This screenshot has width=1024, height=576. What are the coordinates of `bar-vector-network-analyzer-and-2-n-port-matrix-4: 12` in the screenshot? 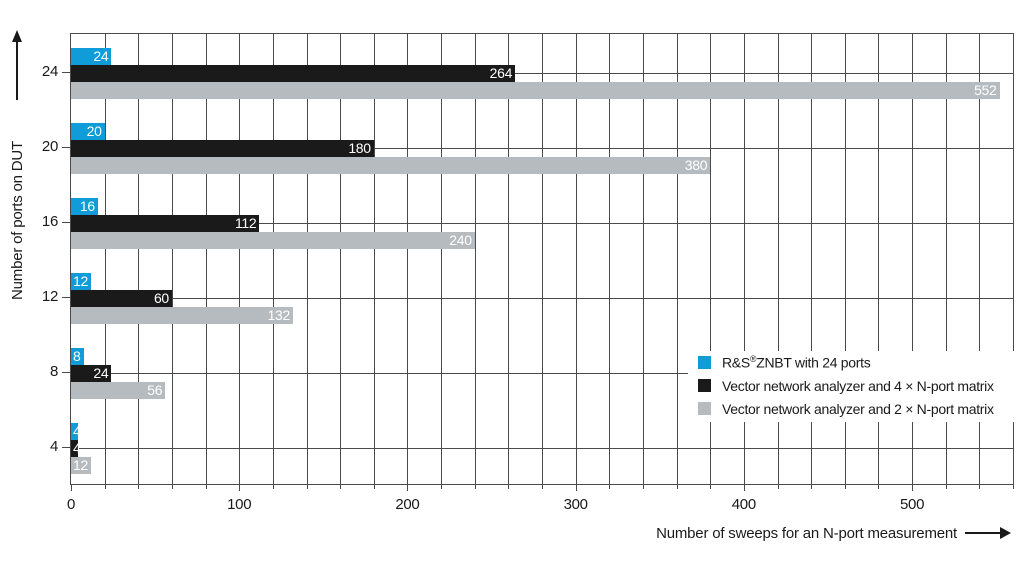 It's located at (81, 465).